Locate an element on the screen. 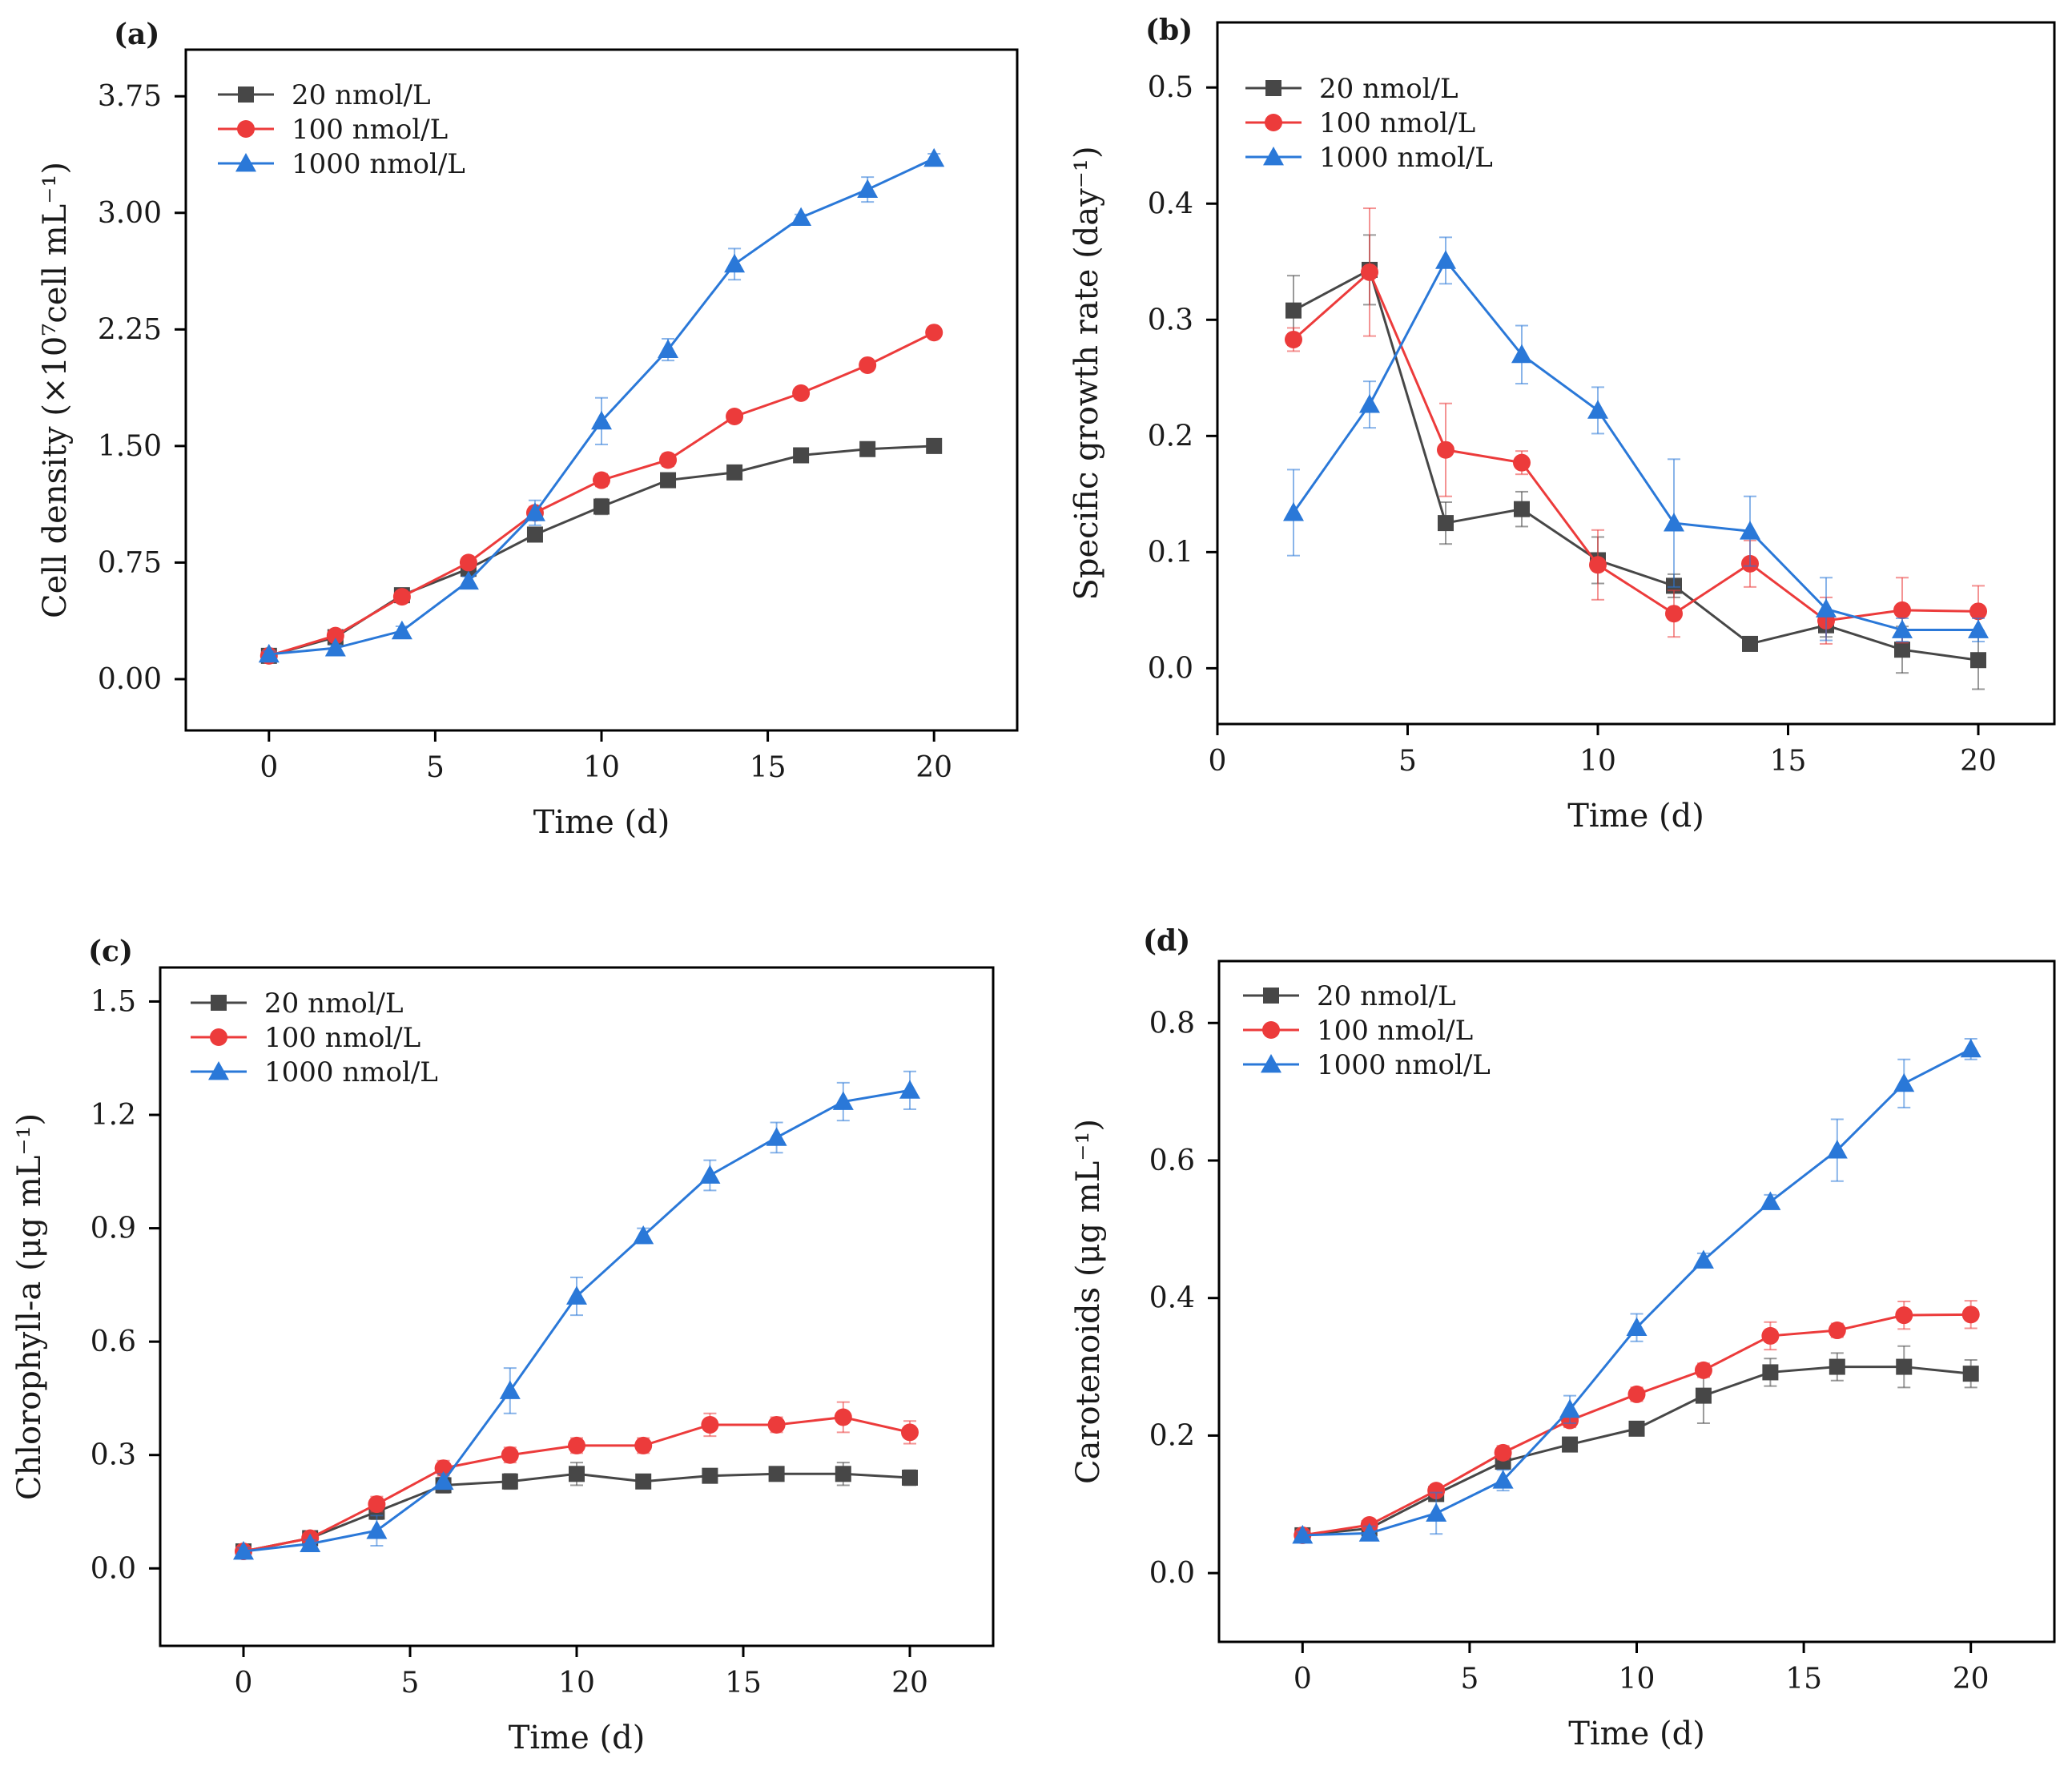 Image resolution: width=2072 pixels, height=1766 pixels. y-tick-label: 1.50 is located at coordinates (130, 446).